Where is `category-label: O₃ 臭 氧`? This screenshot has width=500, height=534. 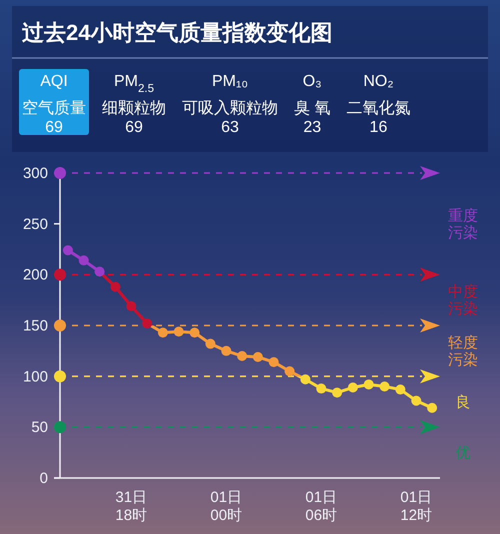 category-label: O₃ 臭 氧 is located at coordinates (312, 95).